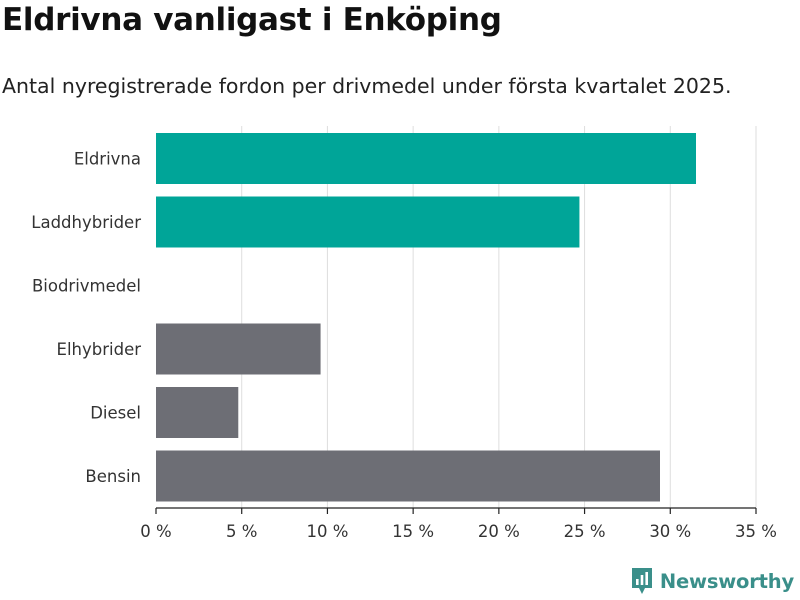 Image resolution: width=800 pixels, height=600 pixels. What do you see at coordinates (641, 581) in the screenshot?
I see `newsworthy-logo-icon` at bounding box center [641, 581].